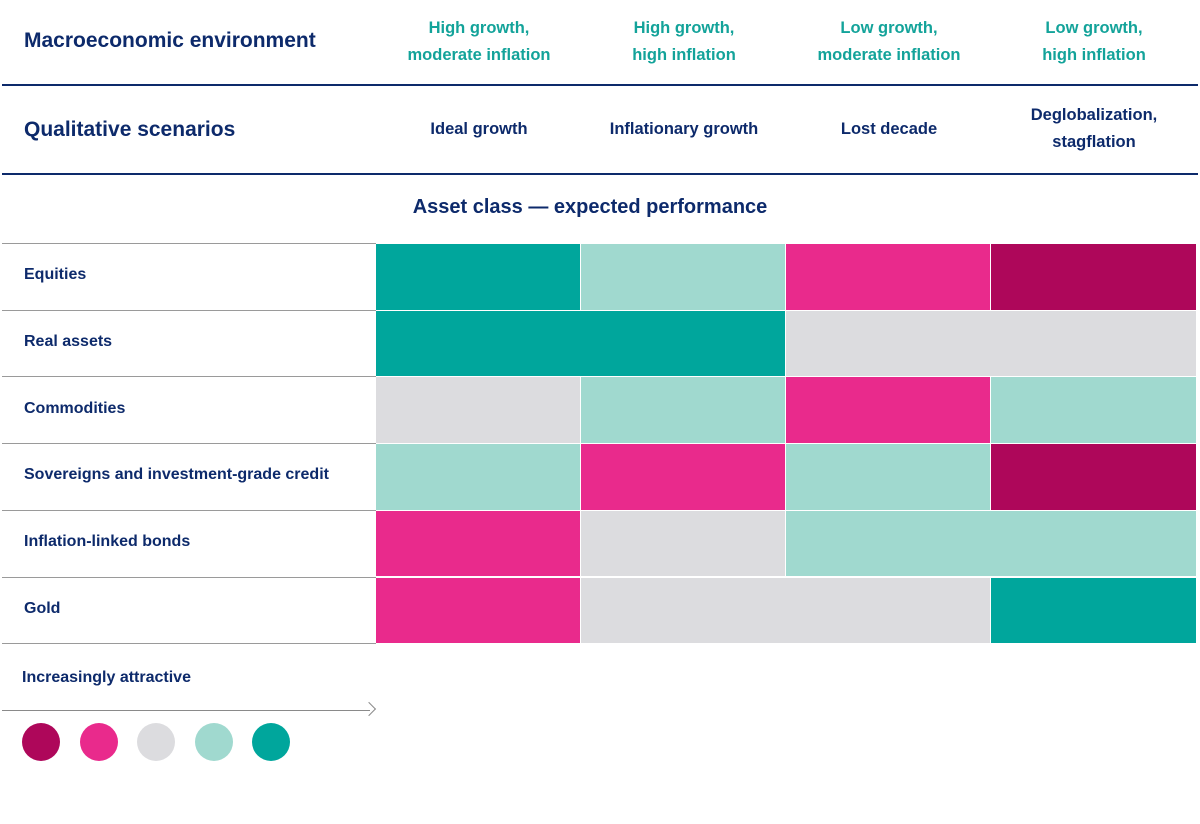 Image resolution: width=1200 pixels, height=824 pixels. I want to click on scenario-header-line: Lost decade, so click(889, 128).